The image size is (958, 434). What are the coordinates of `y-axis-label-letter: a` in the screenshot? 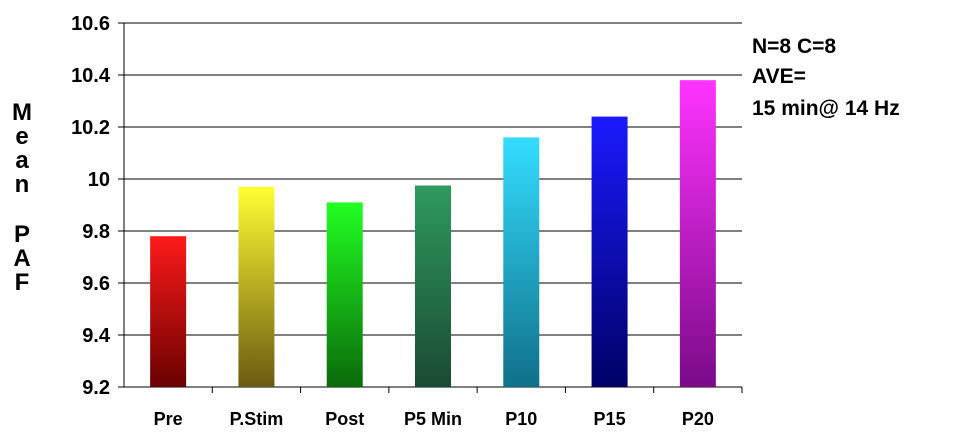 It's located at (22, 160).